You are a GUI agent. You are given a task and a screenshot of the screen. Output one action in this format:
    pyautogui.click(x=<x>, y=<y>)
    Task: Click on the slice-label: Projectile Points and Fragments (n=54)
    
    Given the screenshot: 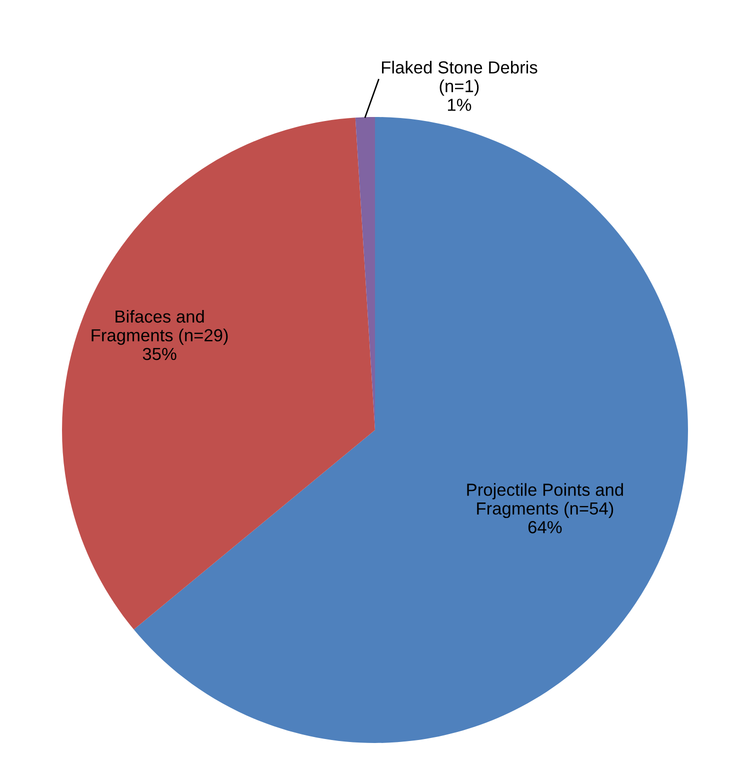 What is the action you would take?
    pyautogui.click(x=545, y=500)
    